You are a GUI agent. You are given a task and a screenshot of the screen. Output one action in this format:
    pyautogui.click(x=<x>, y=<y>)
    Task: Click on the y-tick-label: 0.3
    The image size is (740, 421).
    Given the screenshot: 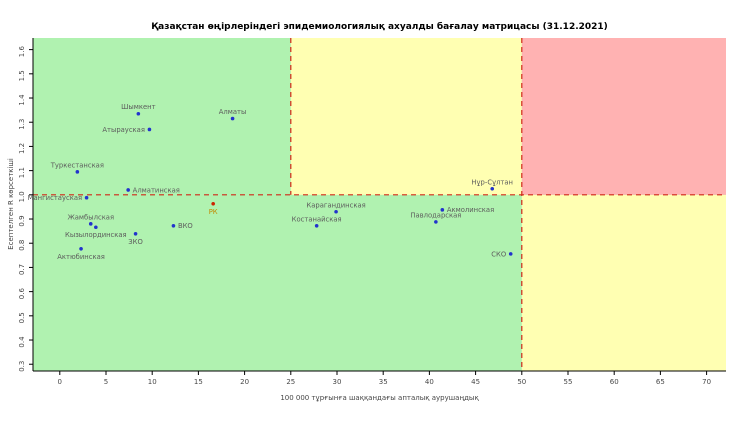 What is the action you would take?
    pyautogui.click(x=22, y=366)
    